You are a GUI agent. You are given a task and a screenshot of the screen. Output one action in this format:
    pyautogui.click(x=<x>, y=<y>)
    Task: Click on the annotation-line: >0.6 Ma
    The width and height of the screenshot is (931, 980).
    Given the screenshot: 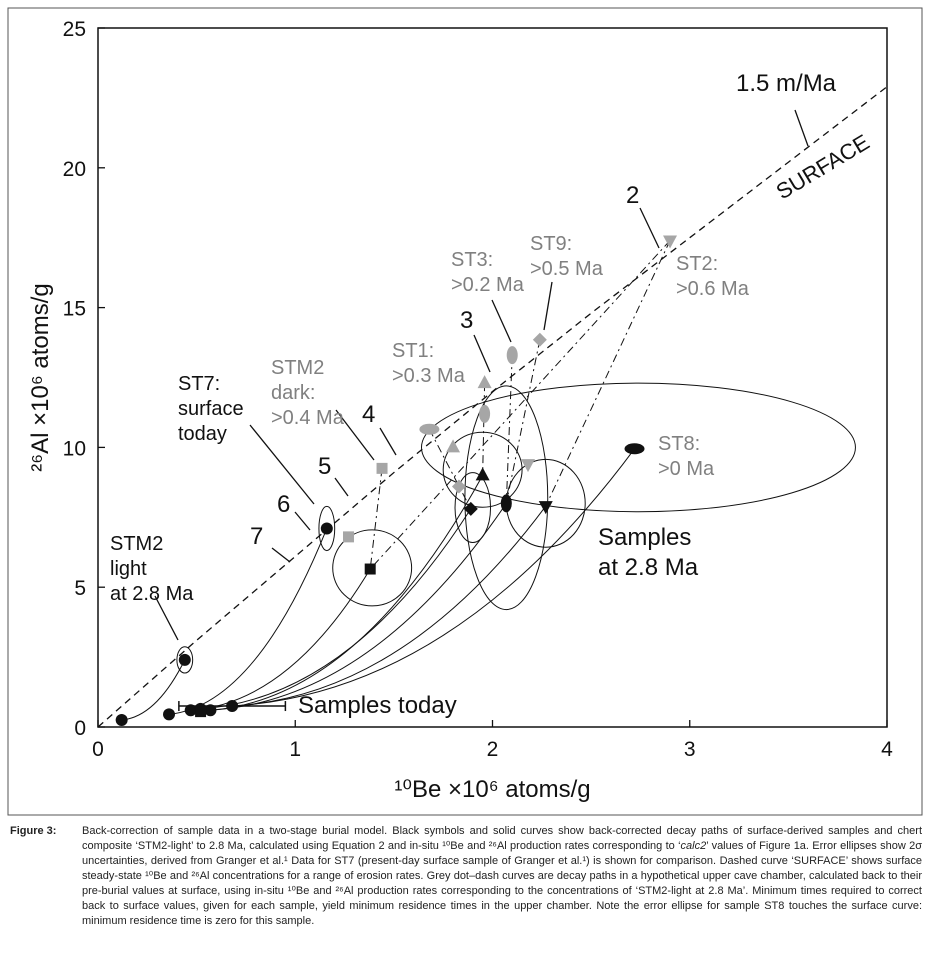 What is the action you would take?
    pyautogui.click(x=713, y=289)
    